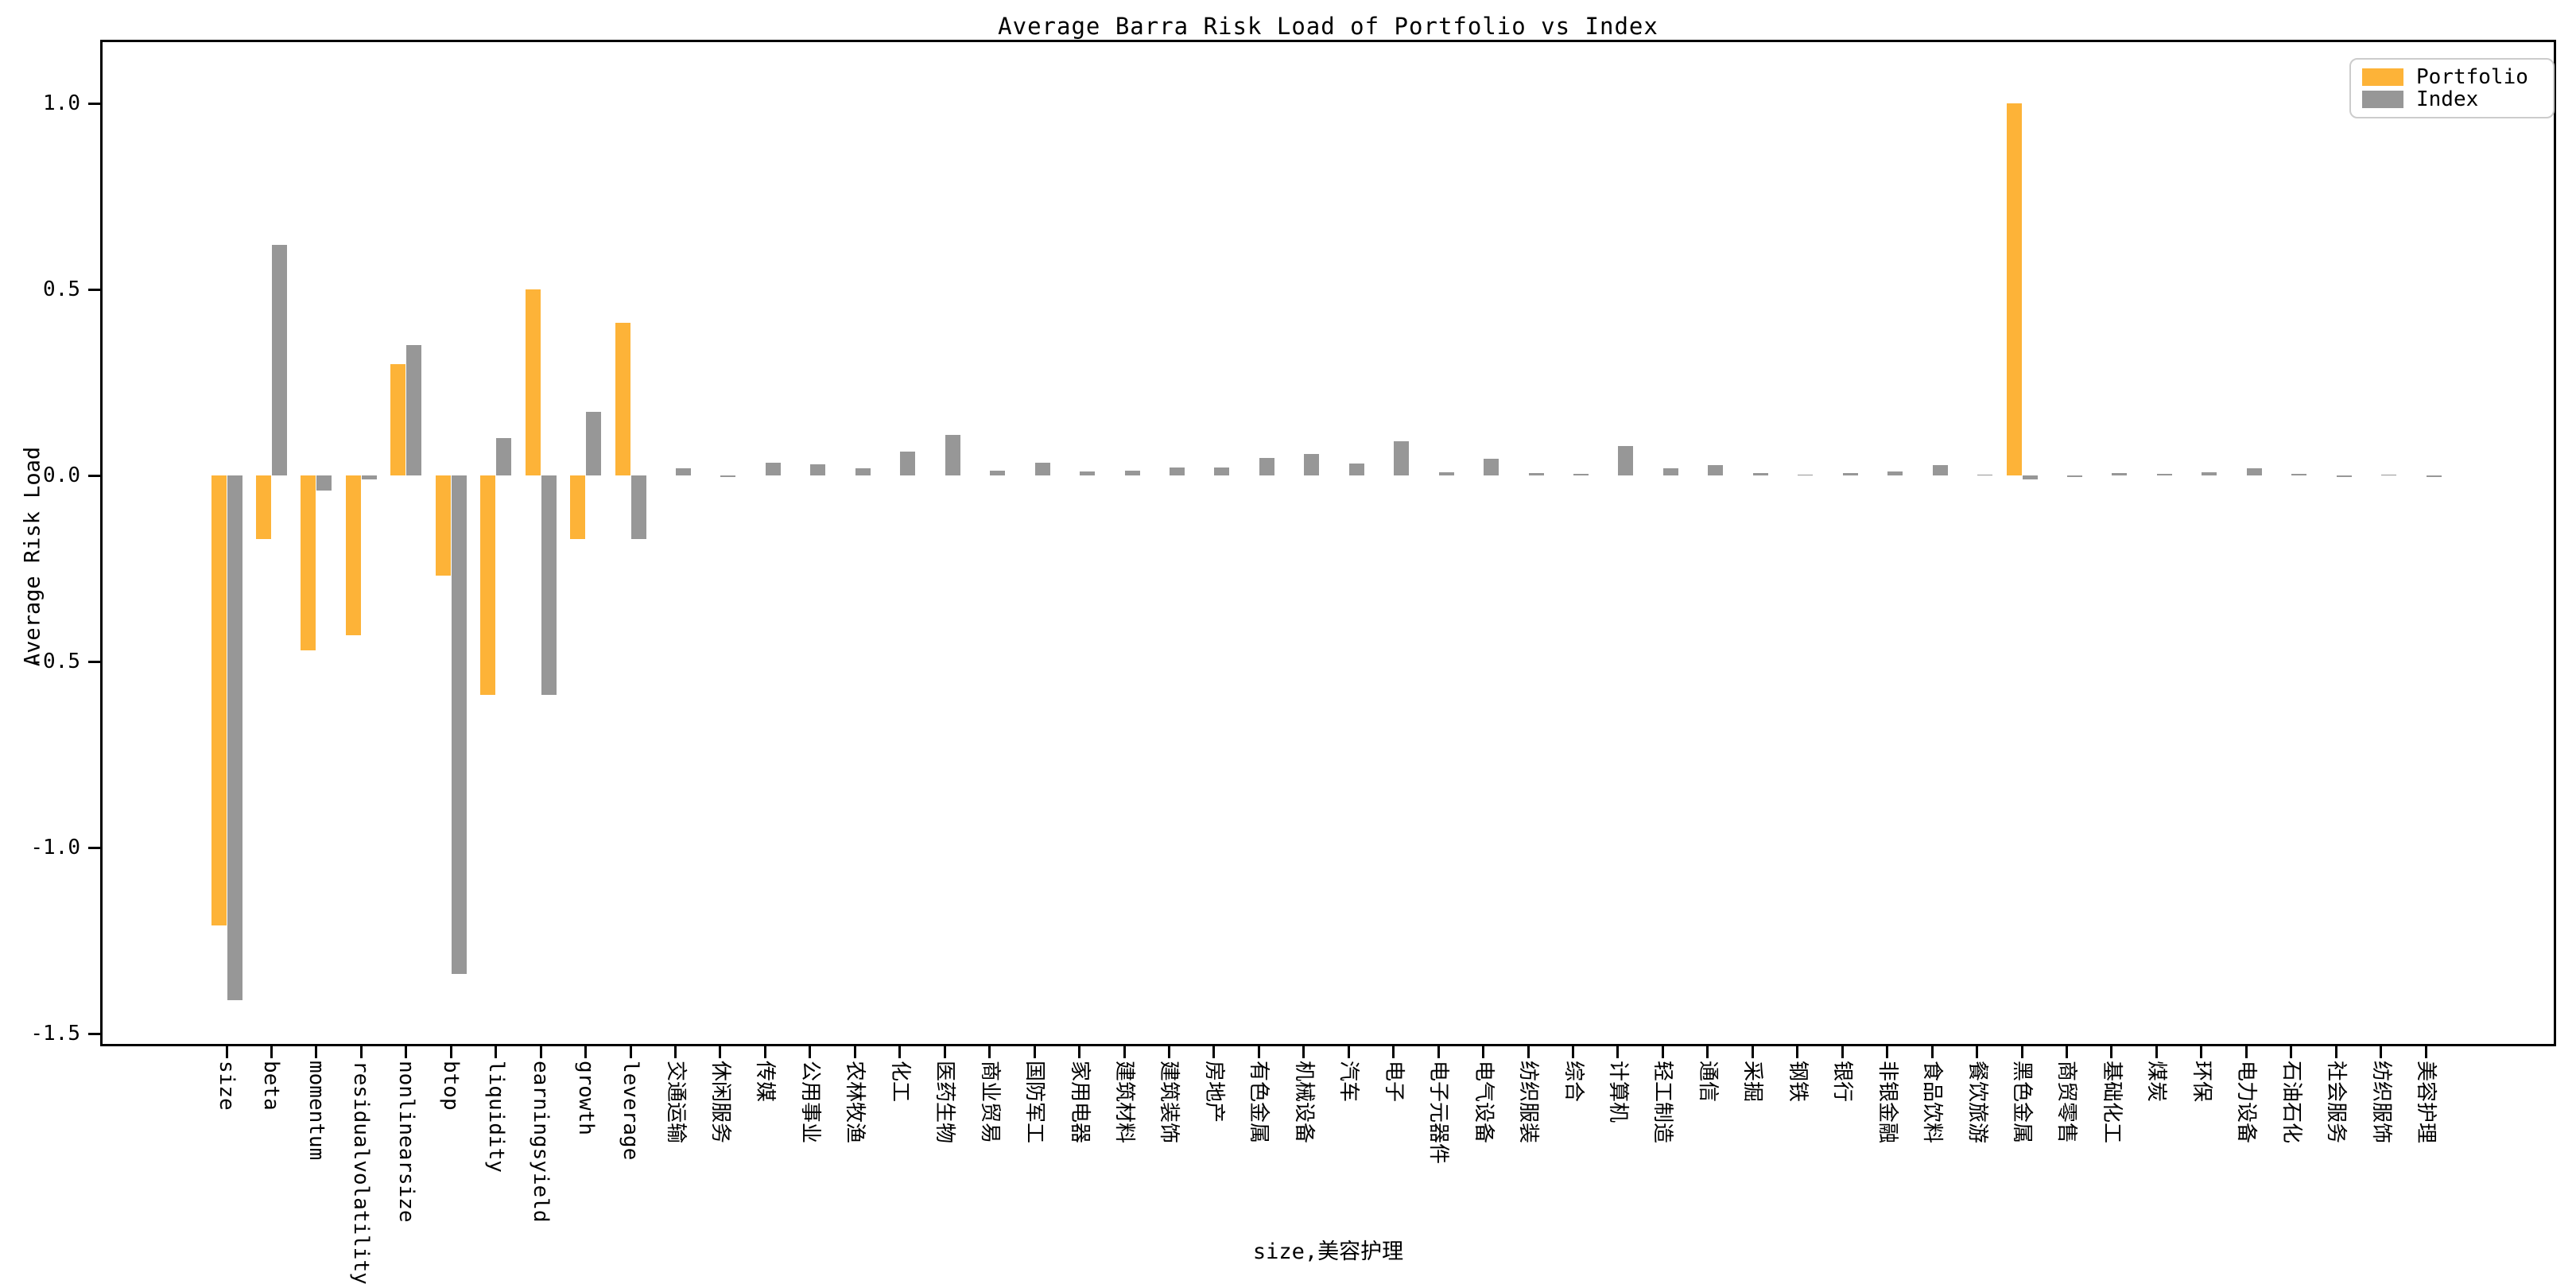 The width and height of the screenshot is (2576, 1288). I want to click on x-tick-label: 基础化工, so click(2111, 1102).